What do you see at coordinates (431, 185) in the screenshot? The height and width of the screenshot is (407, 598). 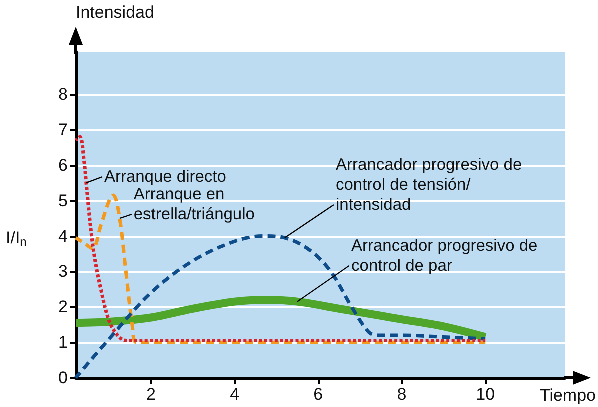 I see `text: Arrancador progresivo de control de tensión/ intensidad` at bounding box center [431, 185].